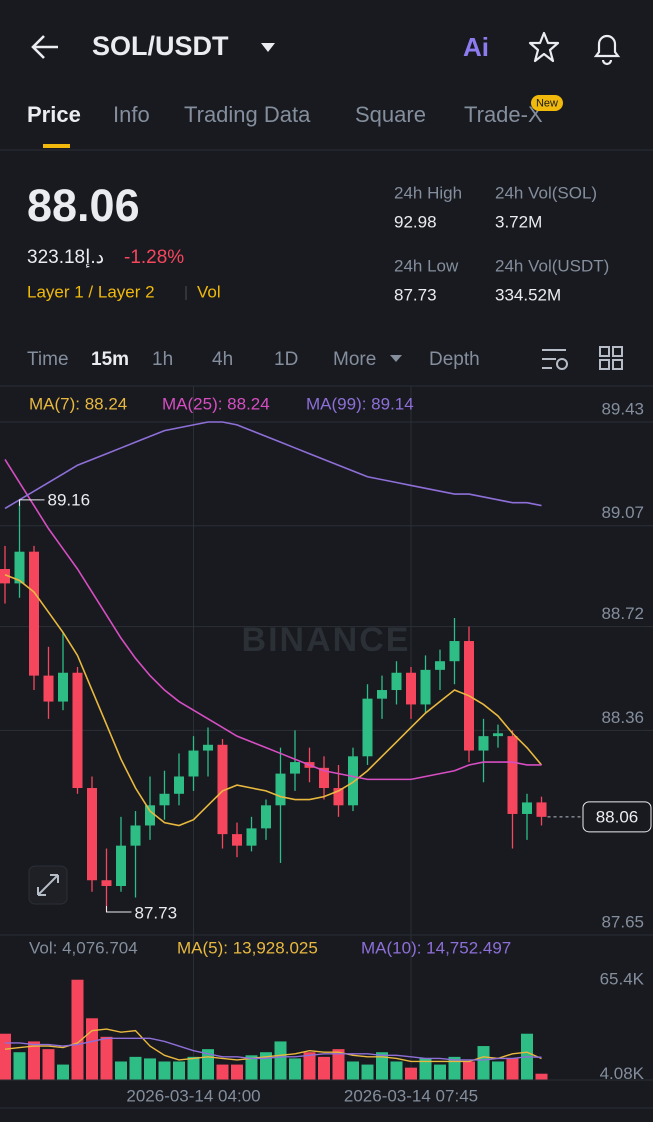  I want to click on interval: More, so click(354, 359).